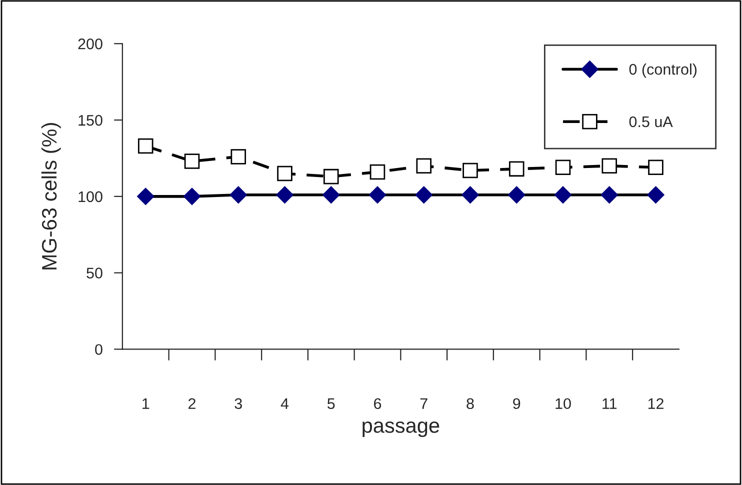  I want to click on x-tick-label: 7, so click(424, 403).